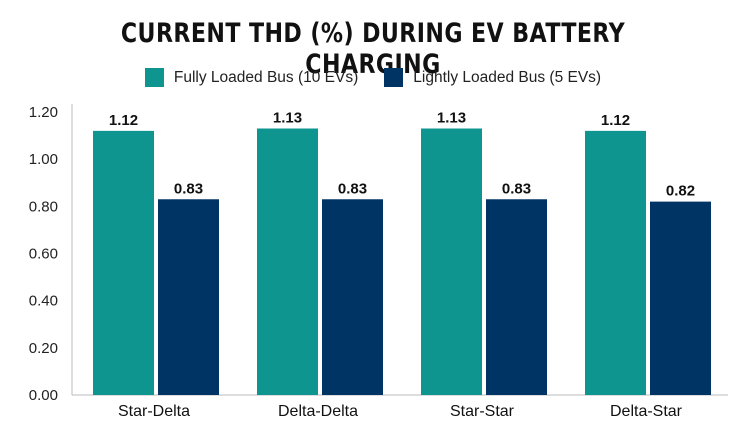 Image resolution: width=746 pixels, height=424 pixels. I want to click on legend-label-fully-loaded: Fully Loaded Bus (10 EVs), so click(266, 77).